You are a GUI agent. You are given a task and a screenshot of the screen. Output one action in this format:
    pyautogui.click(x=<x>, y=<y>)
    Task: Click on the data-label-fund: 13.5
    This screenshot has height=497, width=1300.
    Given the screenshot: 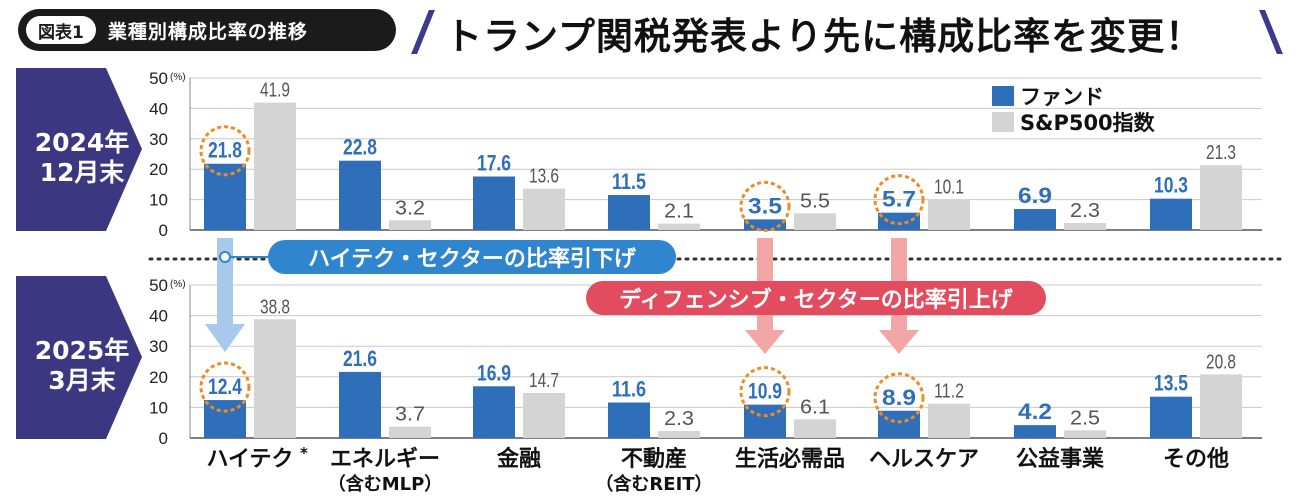 What is the action you would take?
    pyautogui.click(x=1171, y=383)
    